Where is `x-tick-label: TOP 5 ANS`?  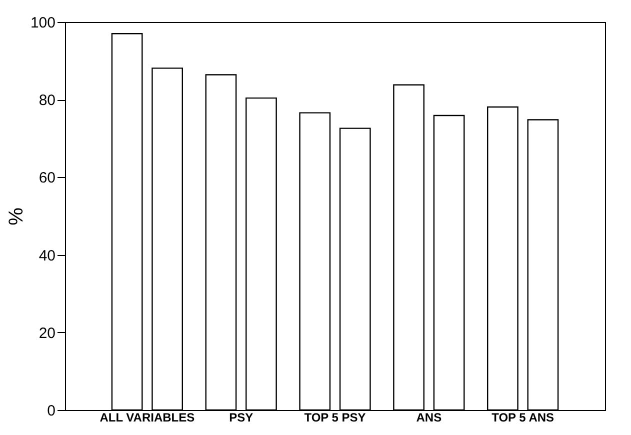
x-tick-label: TOP 5 ANS is located at coordinates (523, 417).